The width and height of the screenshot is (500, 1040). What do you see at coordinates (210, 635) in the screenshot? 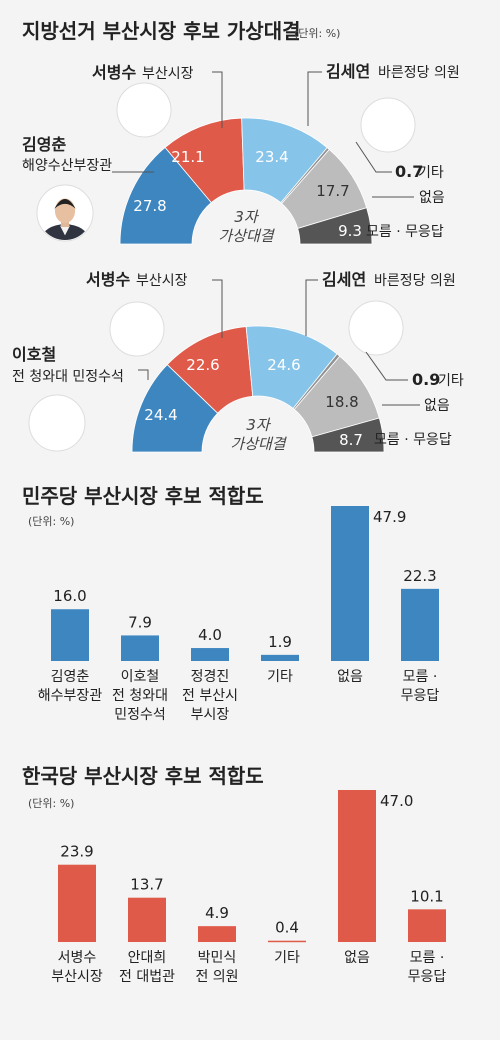
I see `bar-value-label: 4.0` at bounding box center [210, 635].